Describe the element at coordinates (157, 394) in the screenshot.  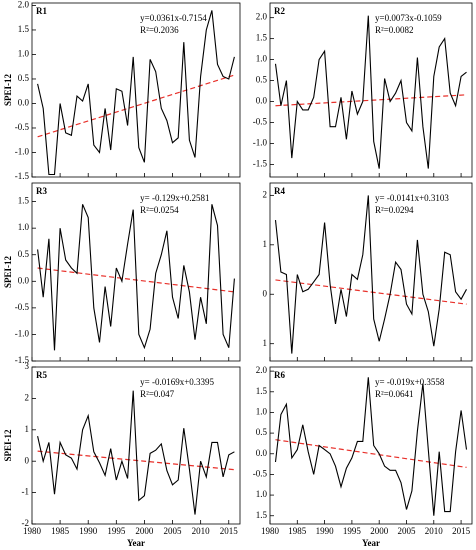
I see `r-squared: R²=0.047` at that location.